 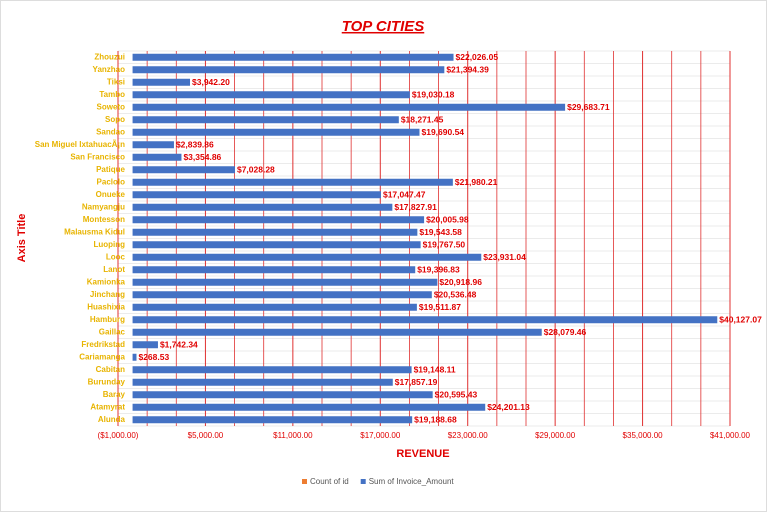 What do you see at coordinates (293, 435) in the screenshot?
I see `x-tick-label: $11,000.00` at bounding box center [293, 435].